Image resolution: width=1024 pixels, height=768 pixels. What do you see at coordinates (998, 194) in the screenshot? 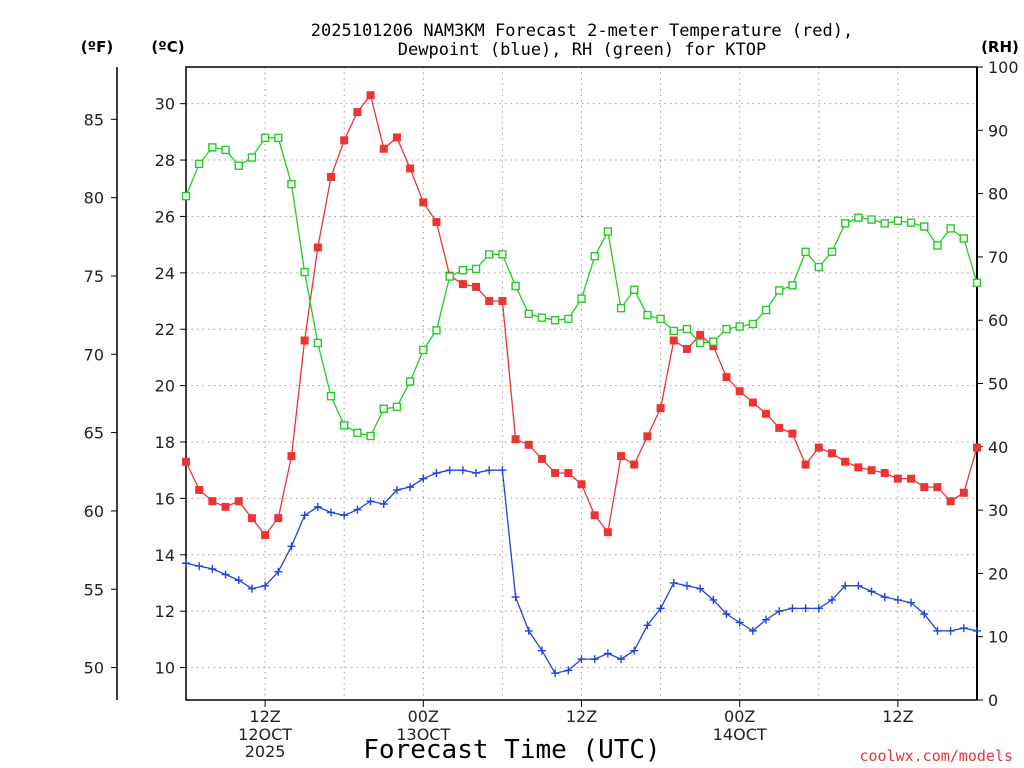
I see `rh-tick-label: 80` at bounding box center [998, 194].